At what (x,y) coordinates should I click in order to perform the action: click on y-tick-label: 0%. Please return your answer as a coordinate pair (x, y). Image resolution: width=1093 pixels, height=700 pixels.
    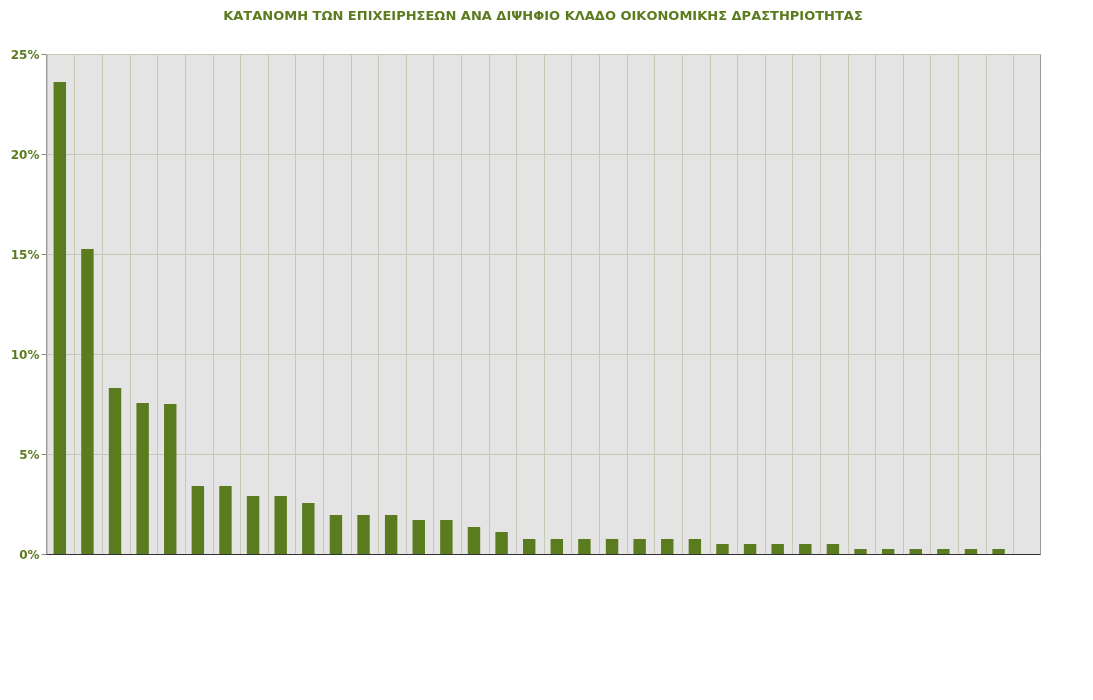
    Looking at the image, I should click on (29, 554).